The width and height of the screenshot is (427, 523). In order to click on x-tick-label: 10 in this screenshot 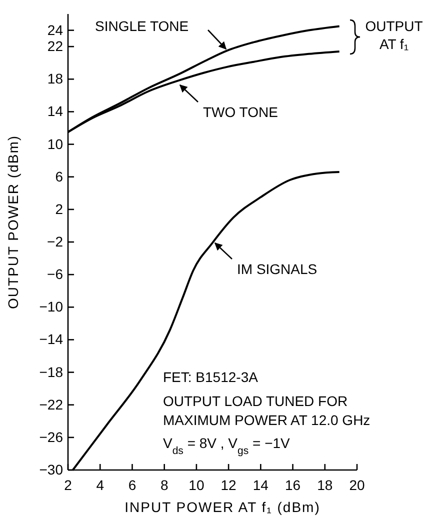, I will do `click(196, 484)`.